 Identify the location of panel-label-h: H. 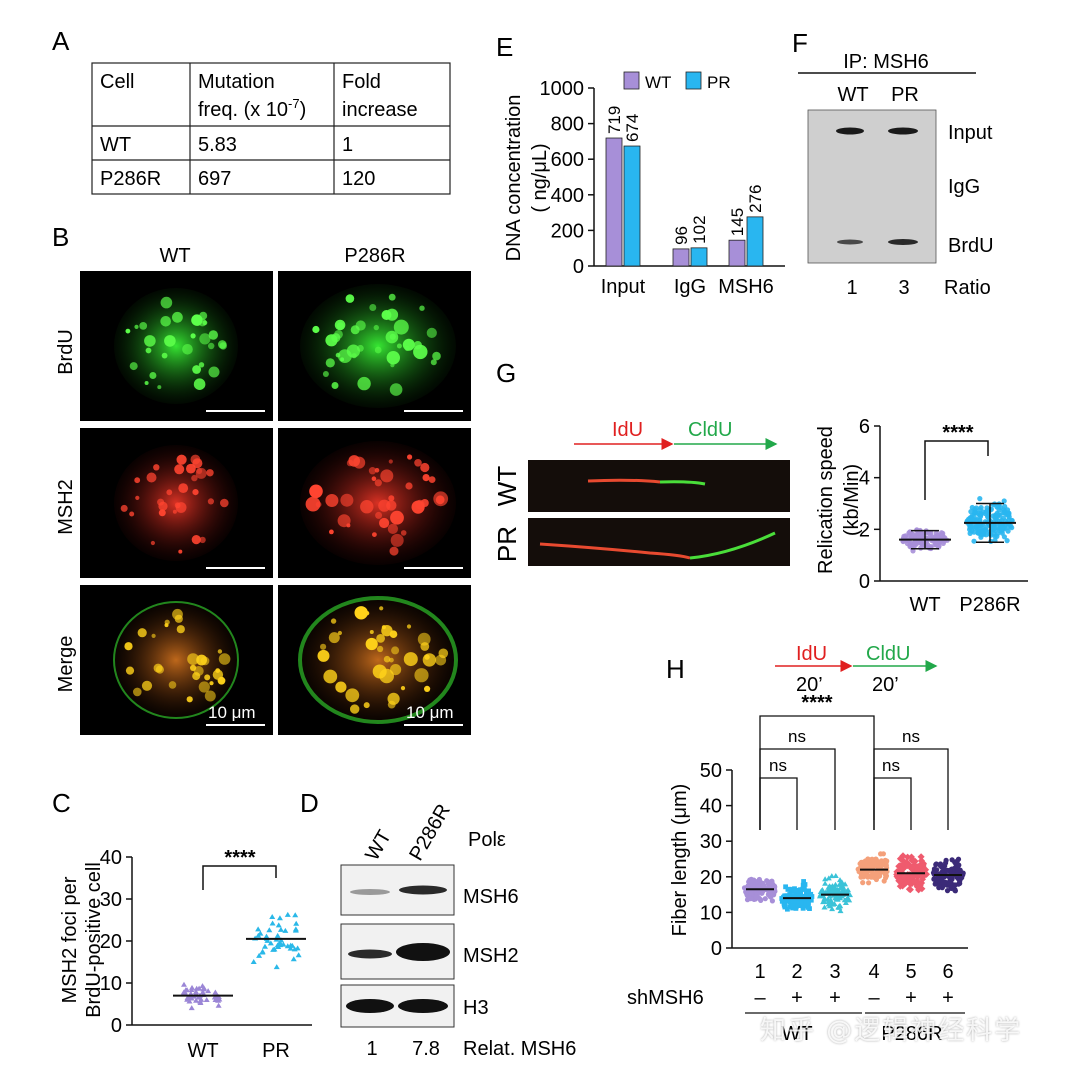
(675, 669).